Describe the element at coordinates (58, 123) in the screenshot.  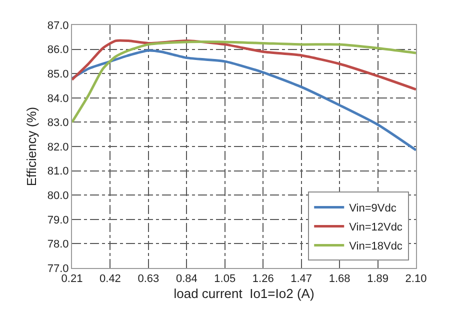
I see `y-tick-label: 83.0` at that location.